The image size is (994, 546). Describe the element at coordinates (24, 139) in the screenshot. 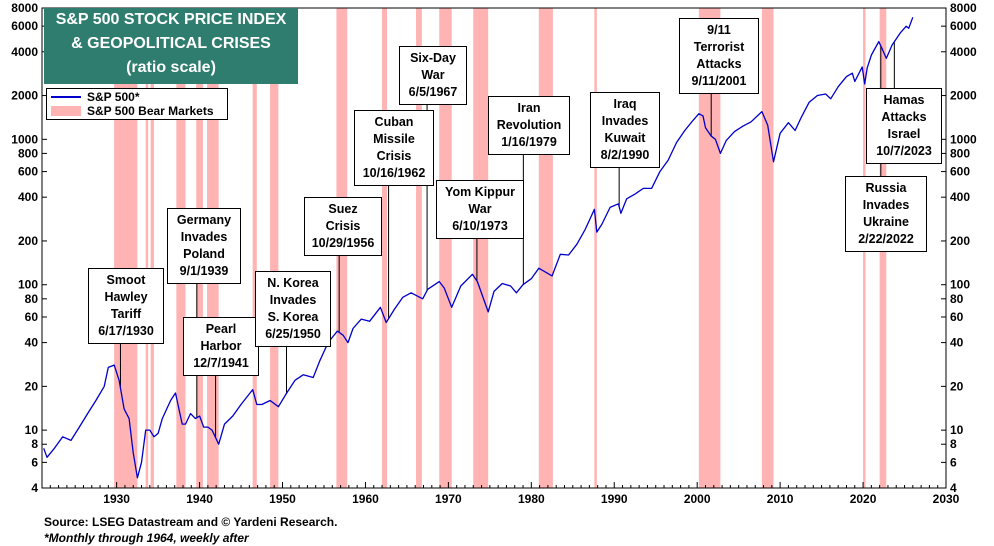

I see `y-tick-label-left: 1000` at that location.